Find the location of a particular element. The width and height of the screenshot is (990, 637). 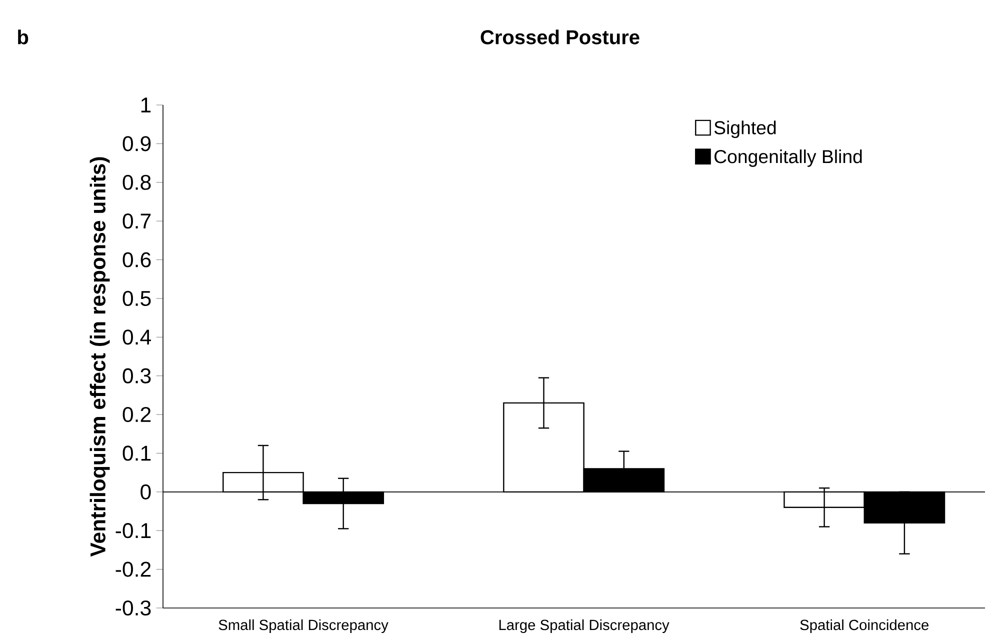

y-tick-label: 0.2 is located at coordinates (136, 414).